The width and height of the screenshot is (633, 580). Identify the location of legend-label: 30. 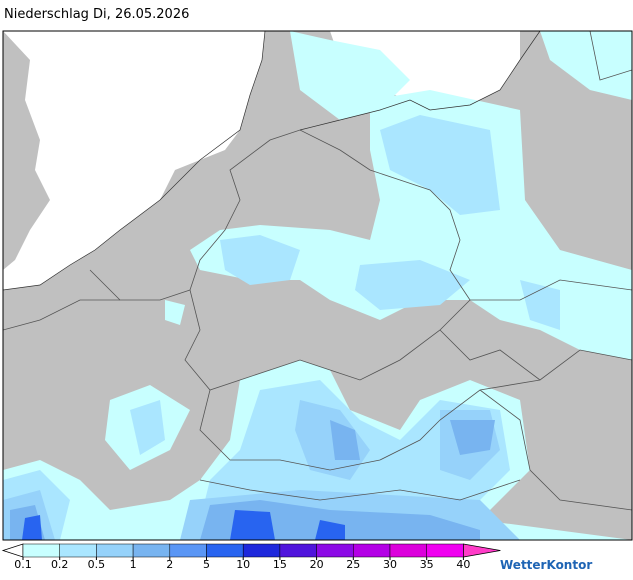
(390, 564).